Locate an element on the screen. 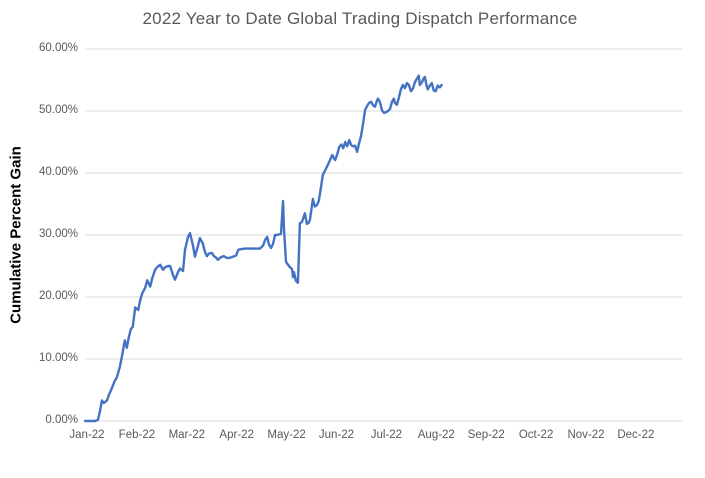  x-tick-label: Apr-22 is located at coordinates (236, 435).